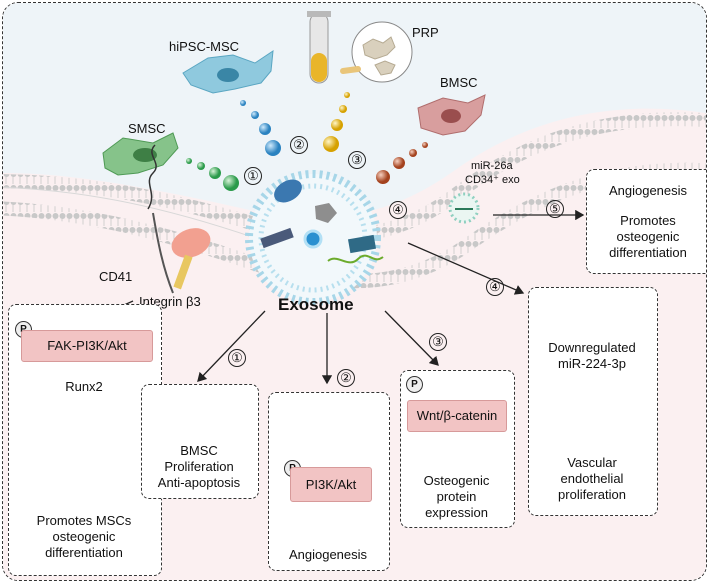 The height and width of the screenshot is (583, 709). What do you see at coordinates (314, 238) in the screenshot?
I see `exosome-vesicle` at bounding box center [314, 238].